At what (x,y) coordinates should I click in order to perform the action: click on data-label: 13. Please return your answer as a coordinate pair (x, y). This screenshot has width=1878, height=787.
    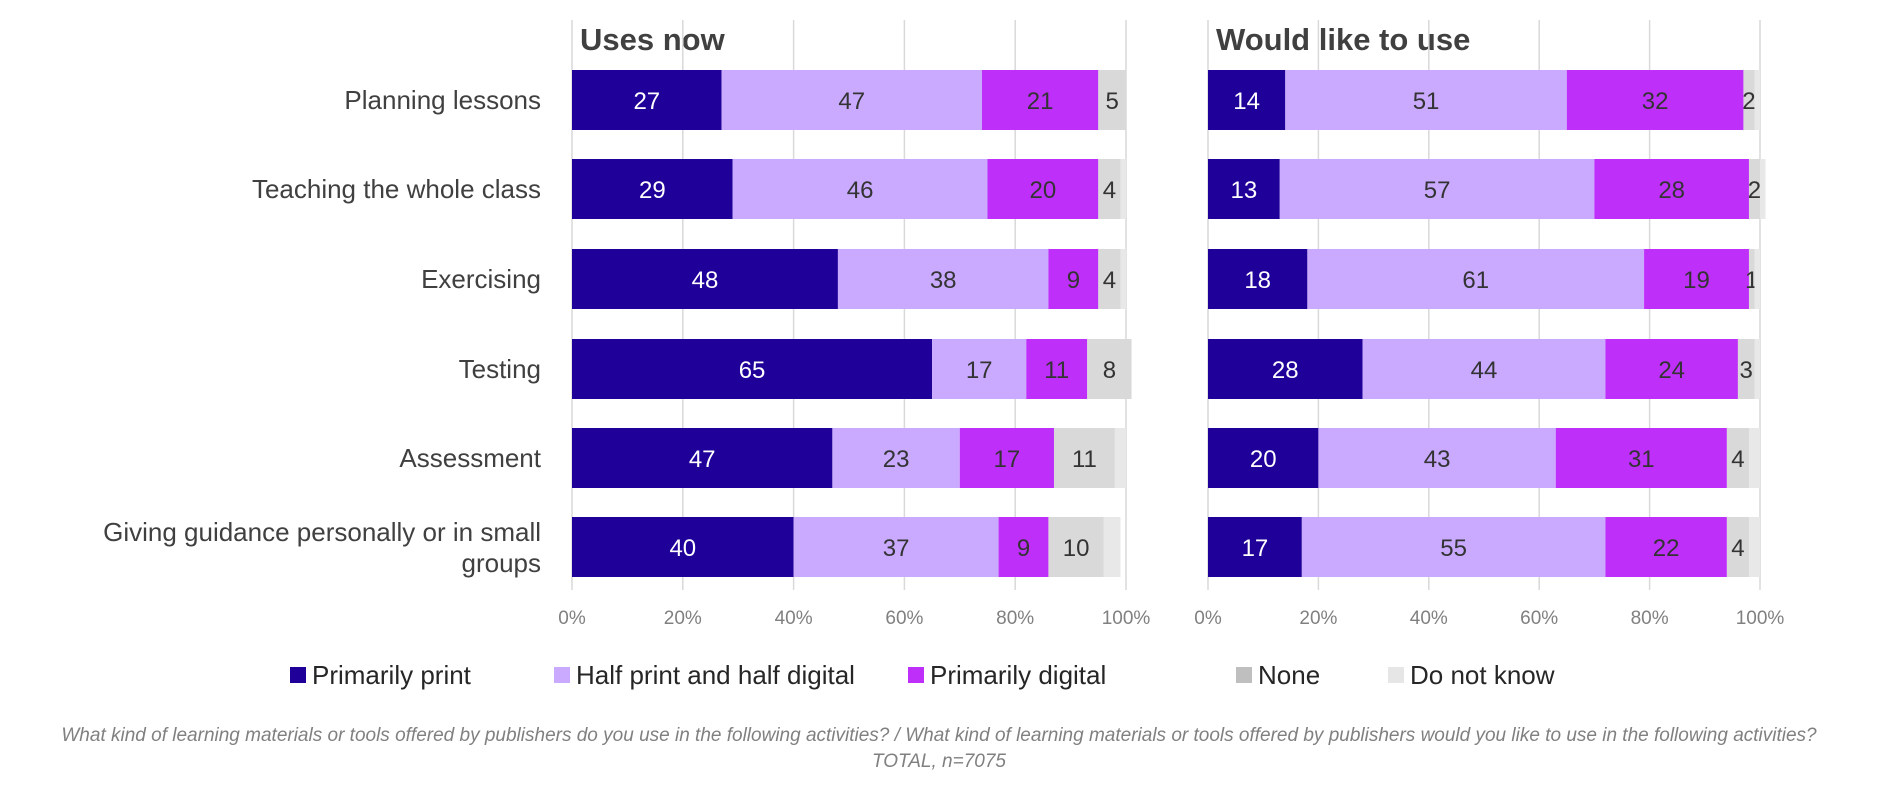
    Looking at the image, I should click on (1244, 190).